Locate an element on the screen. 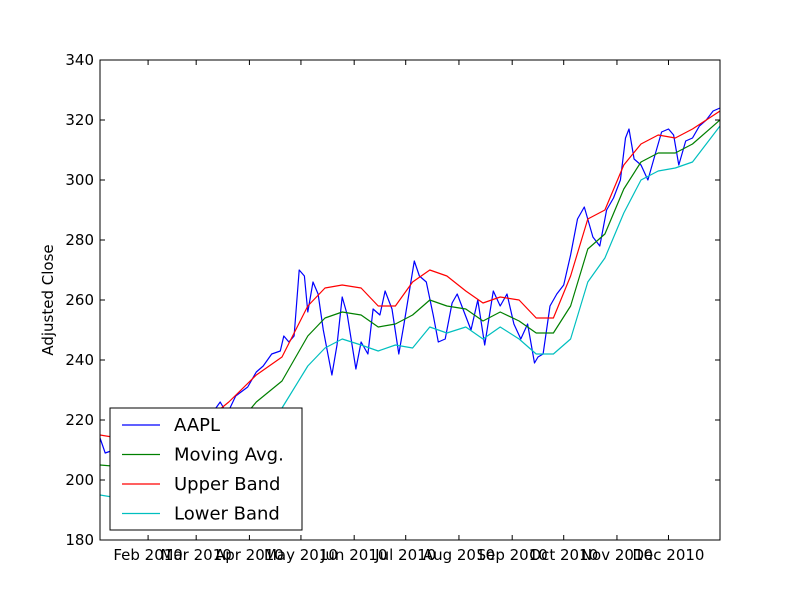 Image resolution: width=800 pixels, height=600 pixels. y-tick-label: 180 is located at coordinates (79, 540).